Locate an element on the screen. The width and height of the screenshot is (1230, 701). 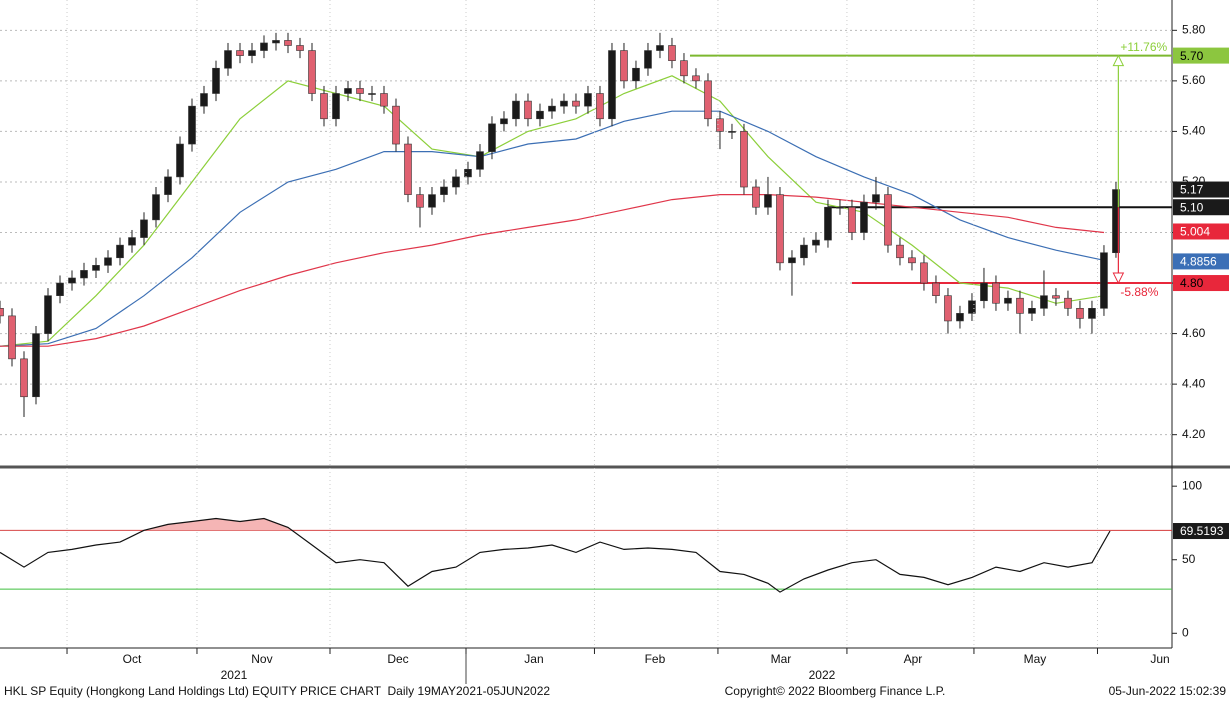
footer-center: Copyright© 2022 Bloomberg Finance L.P. is located at coordinates (835, 691).